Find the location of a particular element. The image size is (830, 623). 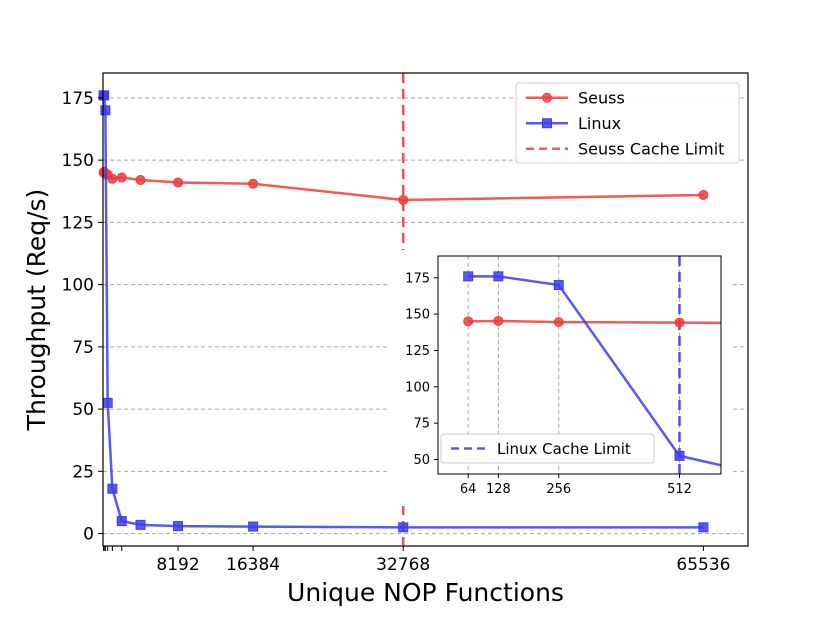

inset-legend: Linux Cache Limit is located at coordinates (547, 448).